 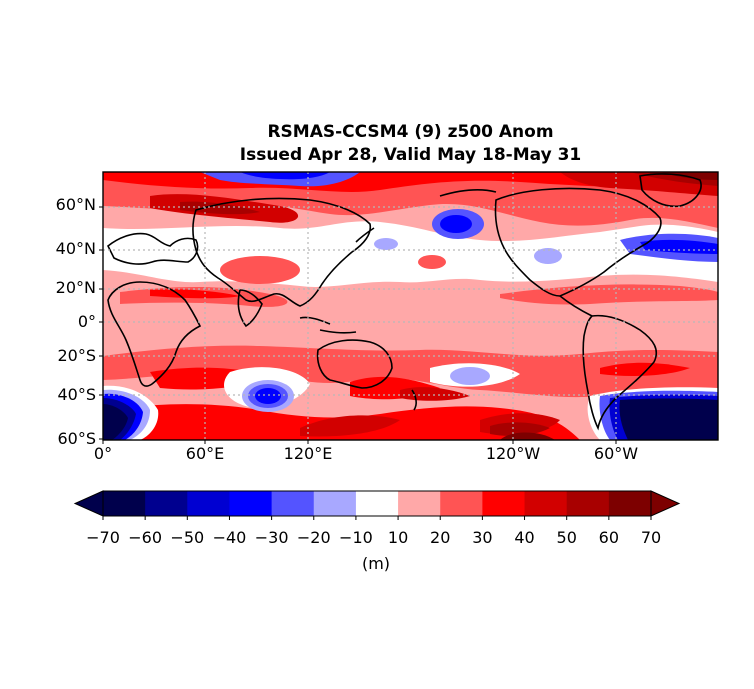 What do you see at coordinates (145, 537) in the screenshot?
I see `colorbar-tick-label: −60` at bounding box center [145, 537].